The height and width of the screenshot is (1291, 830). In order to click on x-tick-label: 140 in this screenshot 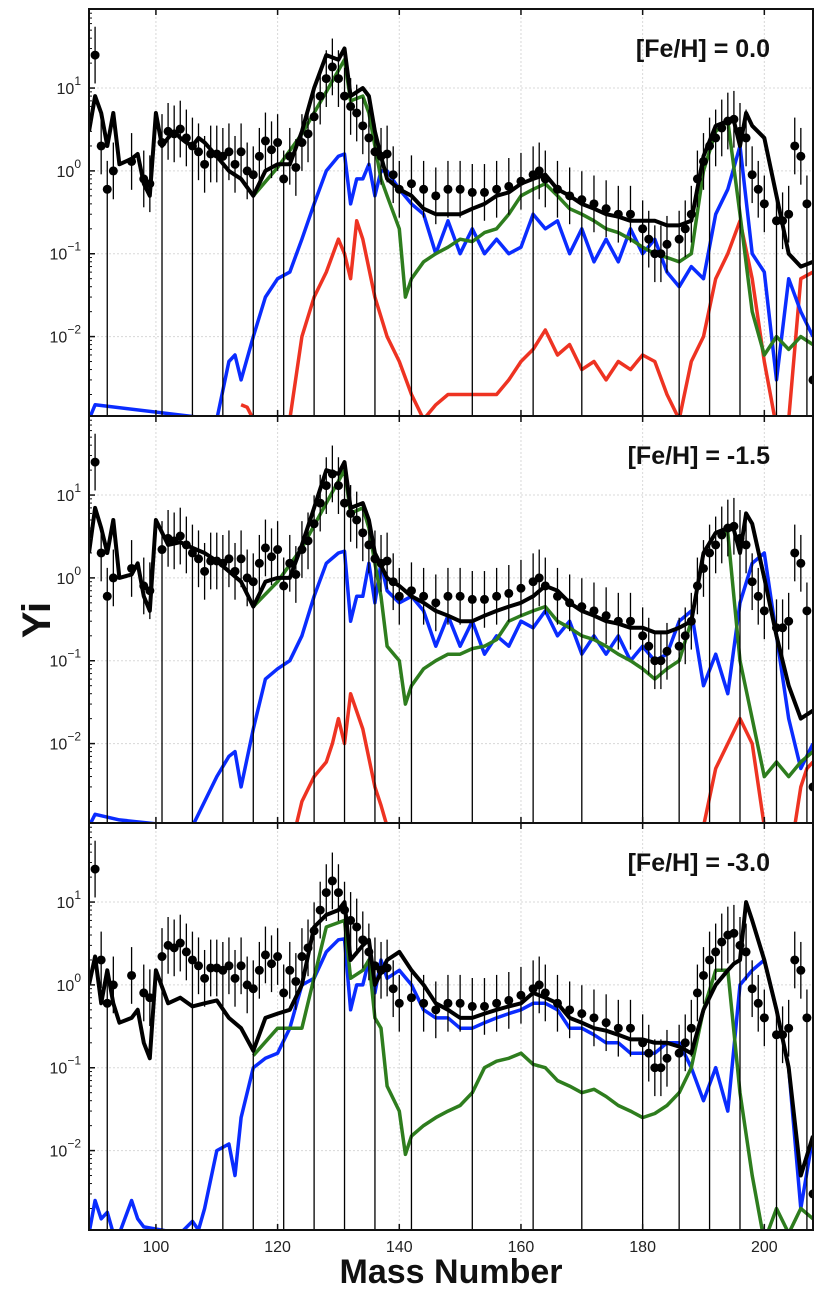, I will do `click(399, 1247)`.